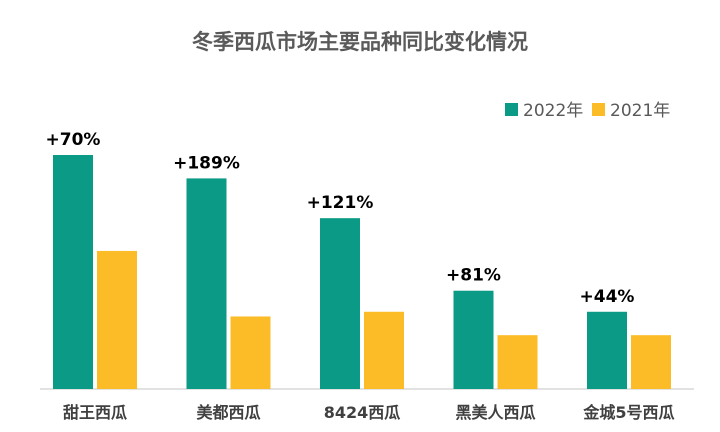 The height and width of the screenshot is (432, 720). What do you see at coordinates (640, 111) in the screenshot?
I see `legend-label-2021: 2021年` at bounding box center [640, 111].